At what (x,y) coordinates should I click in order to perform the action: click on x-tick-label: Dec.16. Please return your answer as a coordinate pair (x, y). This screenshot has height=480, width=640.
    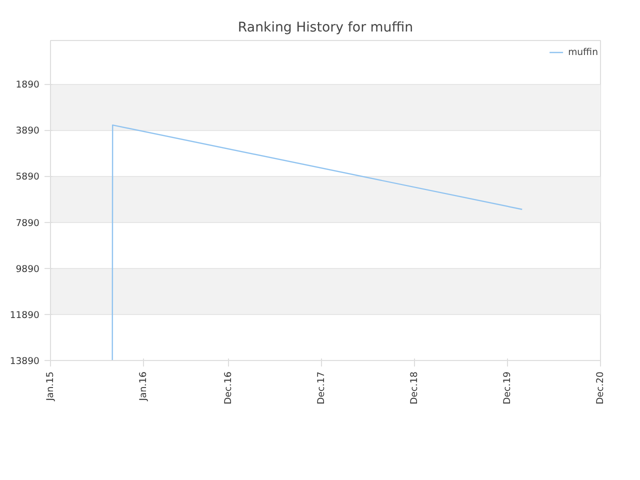
    Looking at the image, I should click on (228, 387).